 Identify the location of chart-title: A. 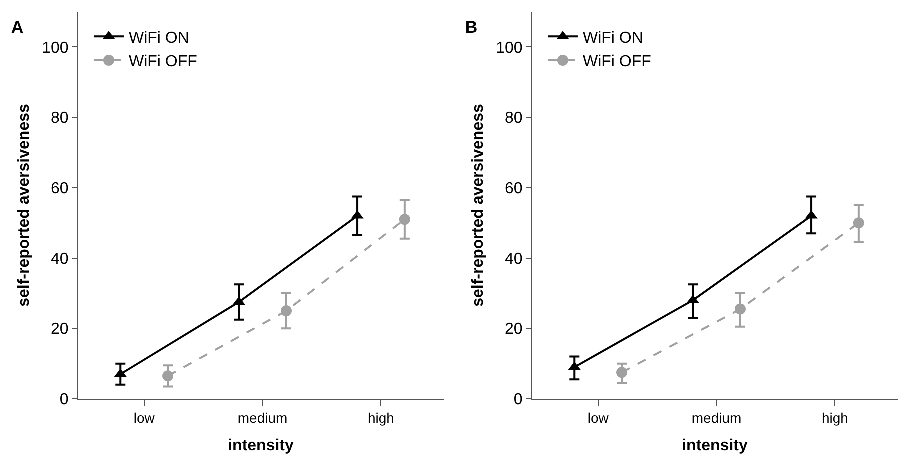
(17, 27).